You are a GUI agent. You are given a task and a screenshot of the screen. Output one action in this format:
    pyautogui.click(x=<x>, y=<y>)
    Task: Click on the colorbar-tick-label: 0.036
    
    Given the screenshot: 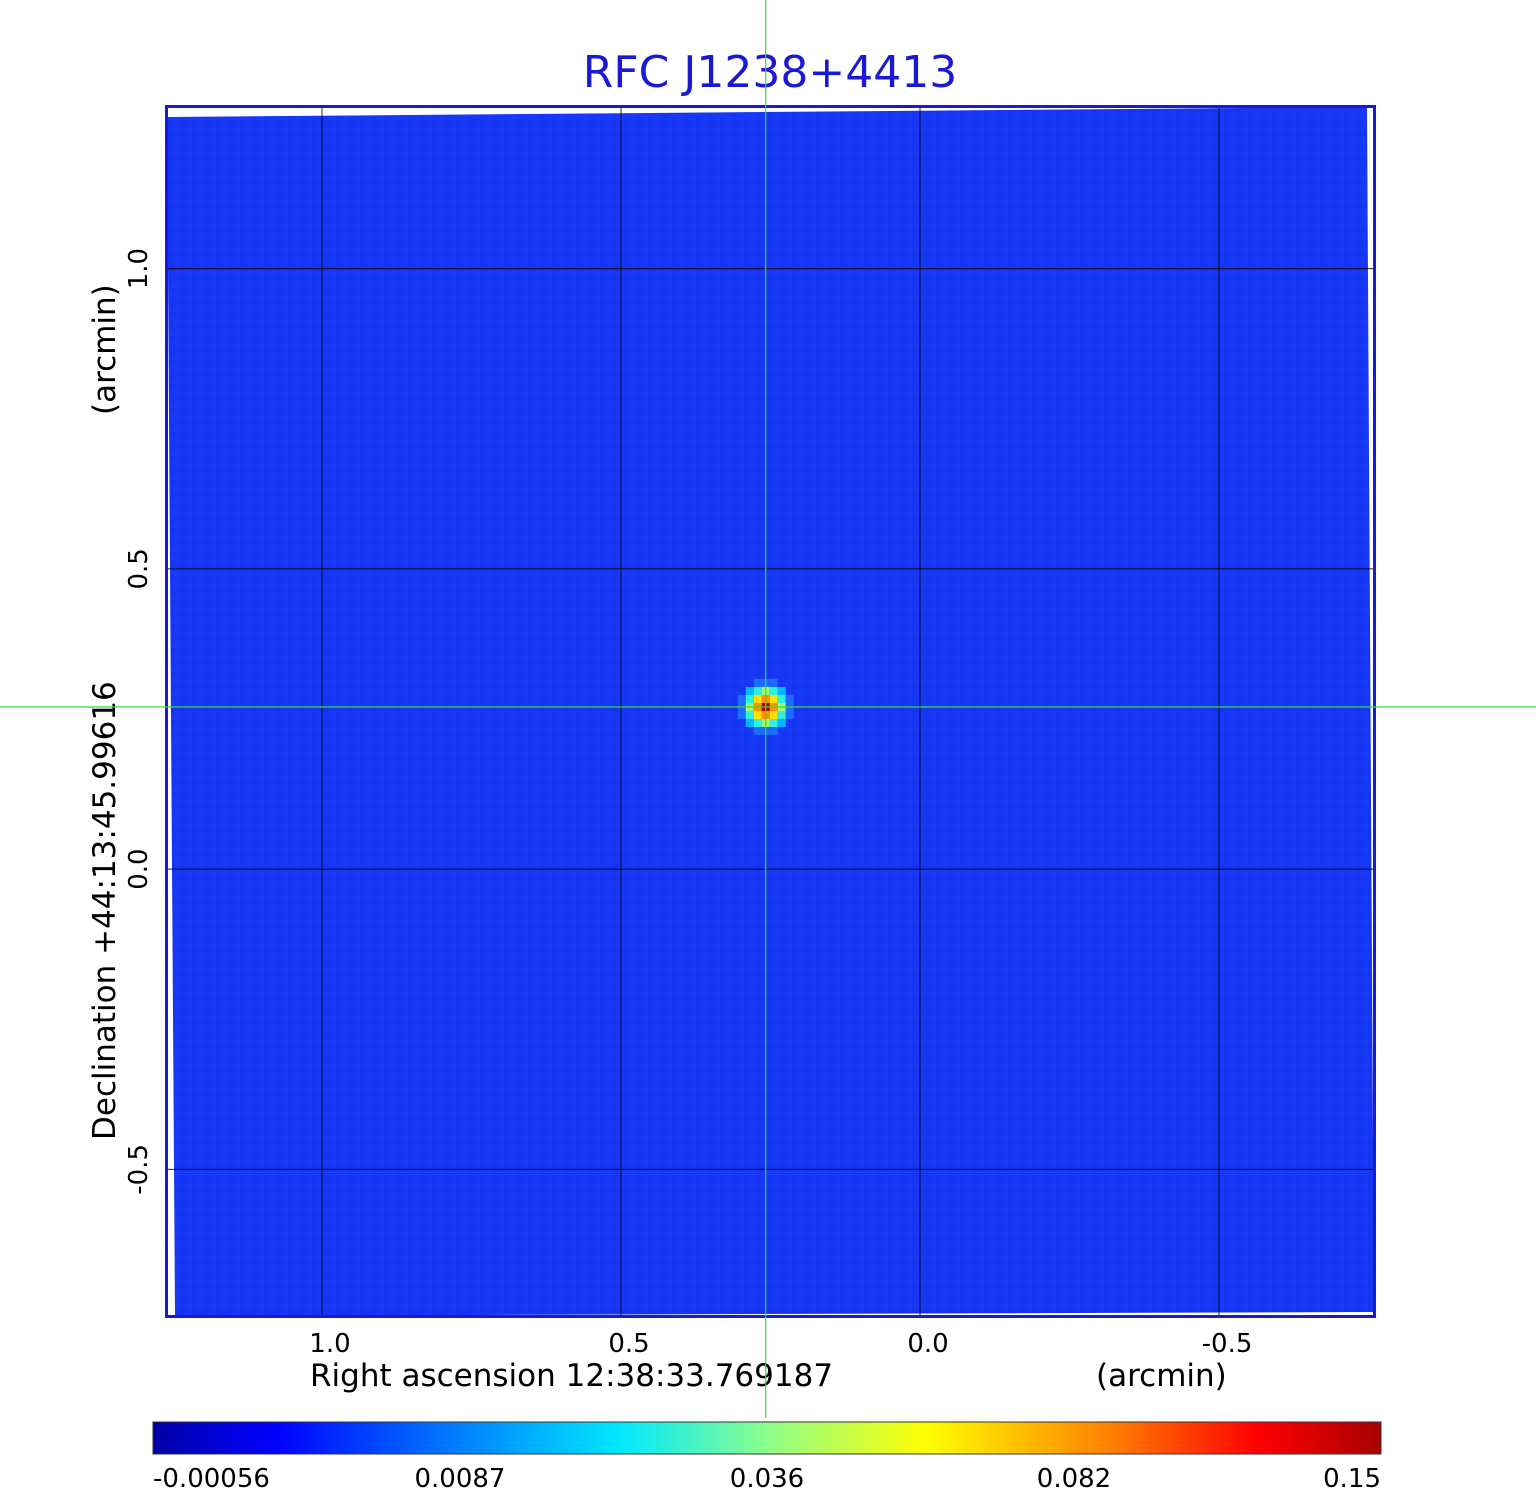 What is the action you would take?
    pyautogui.click(x=767, y=1479)
    